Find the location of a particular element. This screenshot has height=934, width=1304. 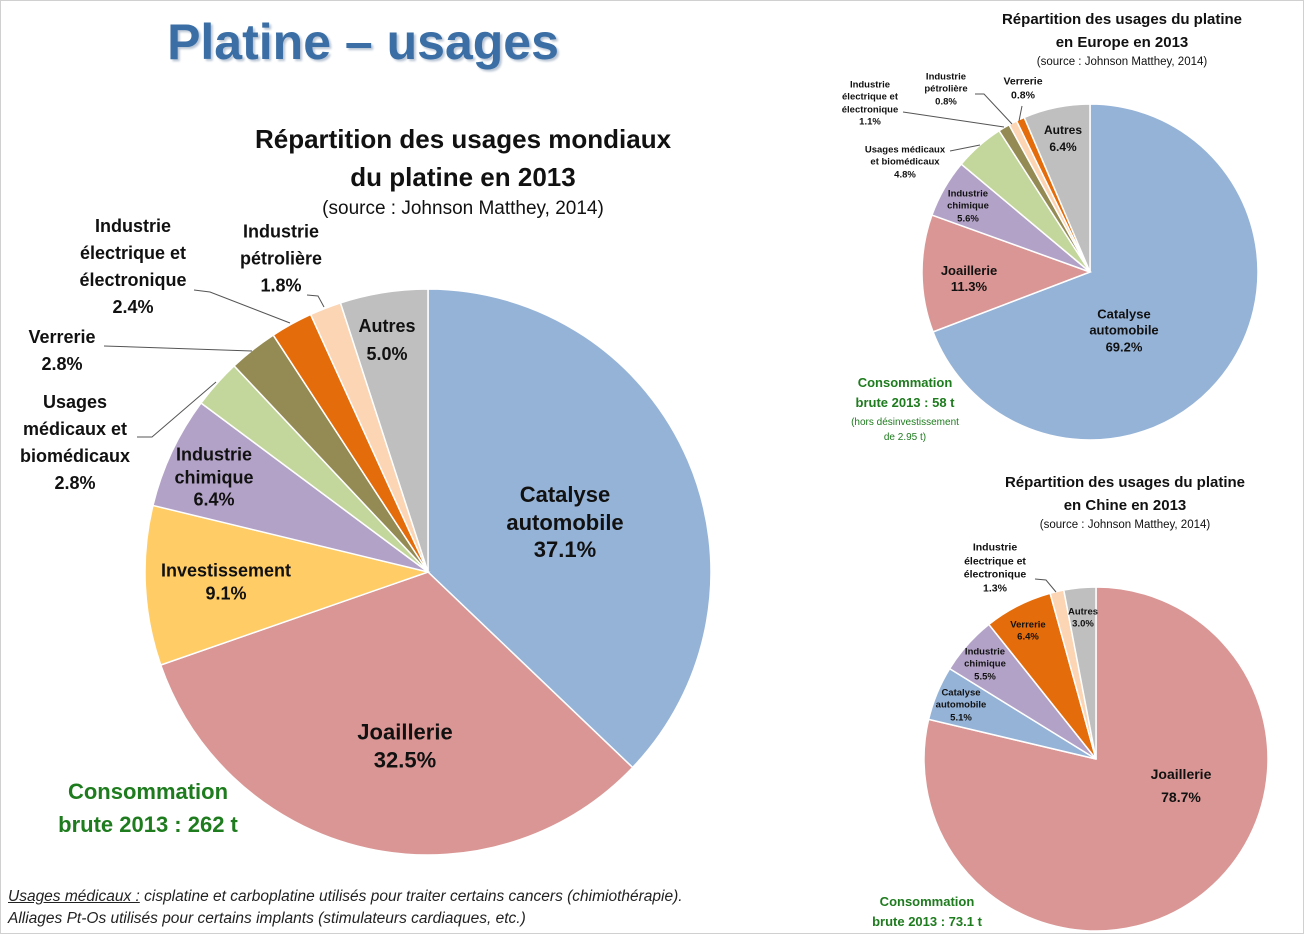

europe-label-petroliere: Industrie pétrolière 0.8% is located at coordinates (945, 89).